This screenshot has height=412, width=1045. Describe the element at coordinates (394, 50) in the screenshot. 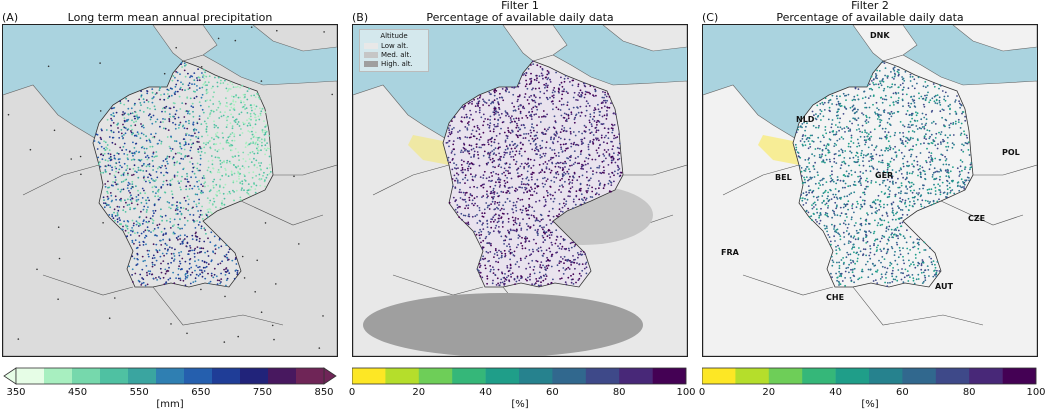

I see `altitude-legend: Altitude Low alt. Med. alt. High. alt.` at that location.